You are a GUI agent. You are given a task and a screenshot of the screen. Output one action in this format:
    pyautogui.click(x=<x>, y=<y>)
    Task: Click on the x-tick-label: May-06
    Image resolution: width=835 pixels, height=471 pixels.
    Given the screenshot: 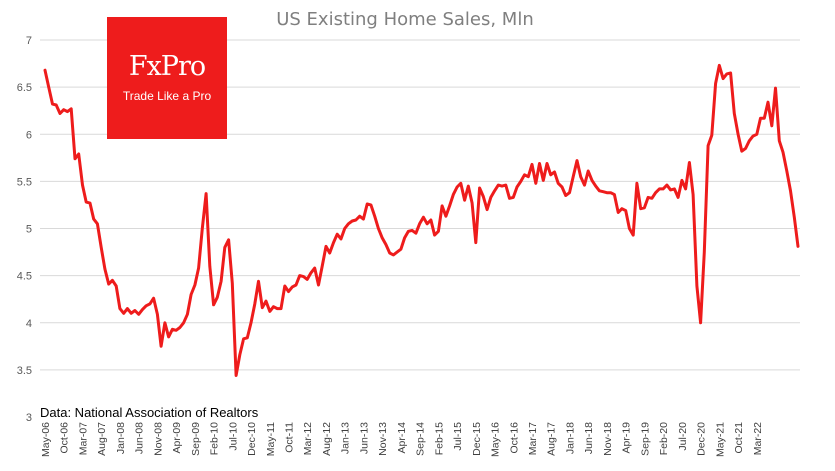 What is the action you would take?
    pyautogui.click(x=46, y=439)
    